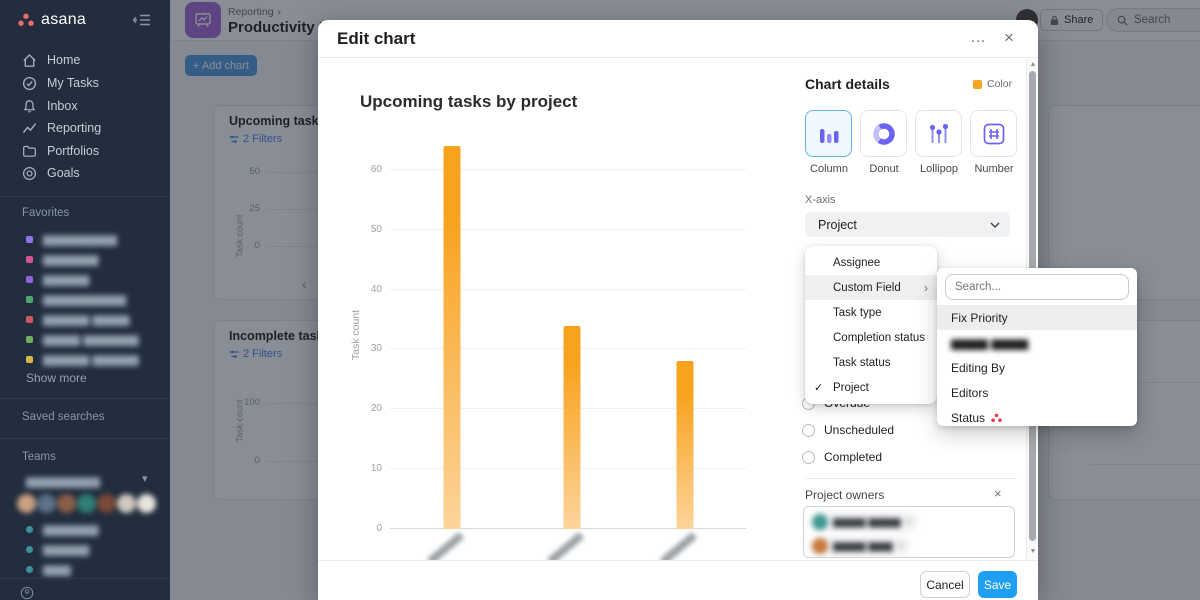 The height and width of the screenshot is (600, 1200). Describe the element at coordinates (847, 84) in the screenshot. I see `panel-heading: Chart details` at that location.